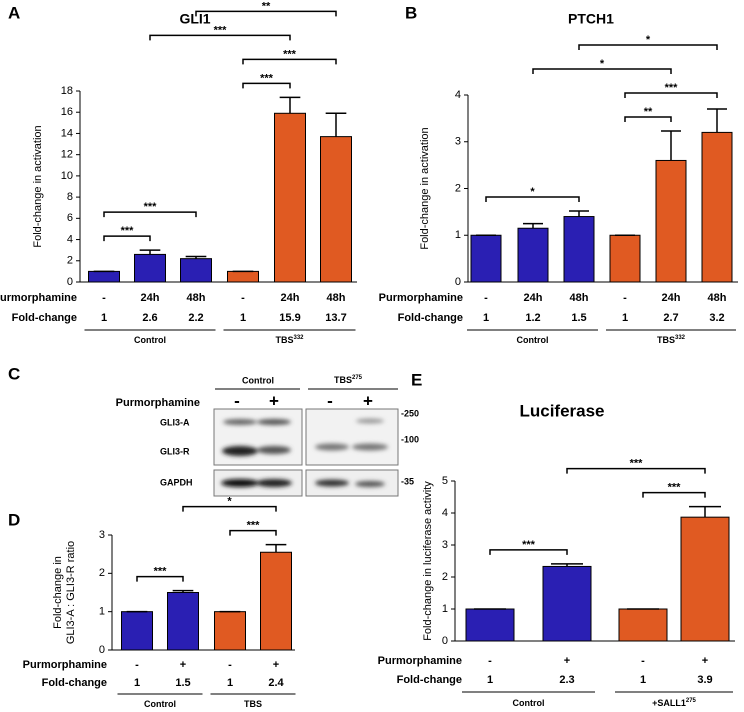 Image resolution: width=744 pixels, height=712 pixels. I want to click on blot-box, so click(258, 437).